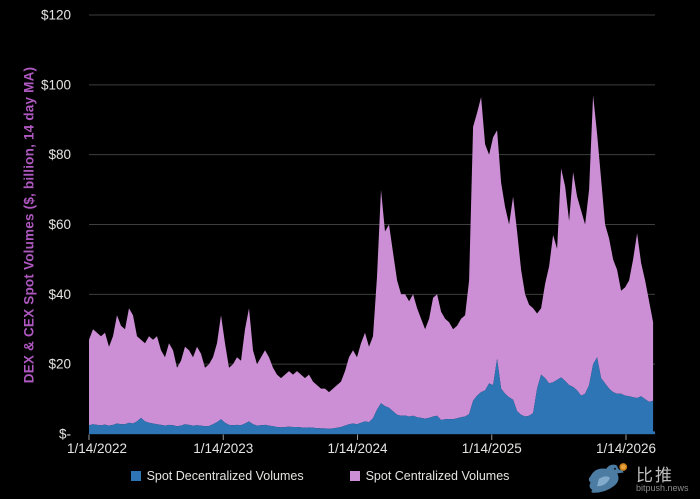 The width and height of the screenshot is (700, 499). I want to click on legend-swatch-decentralized, so click(135, 476).